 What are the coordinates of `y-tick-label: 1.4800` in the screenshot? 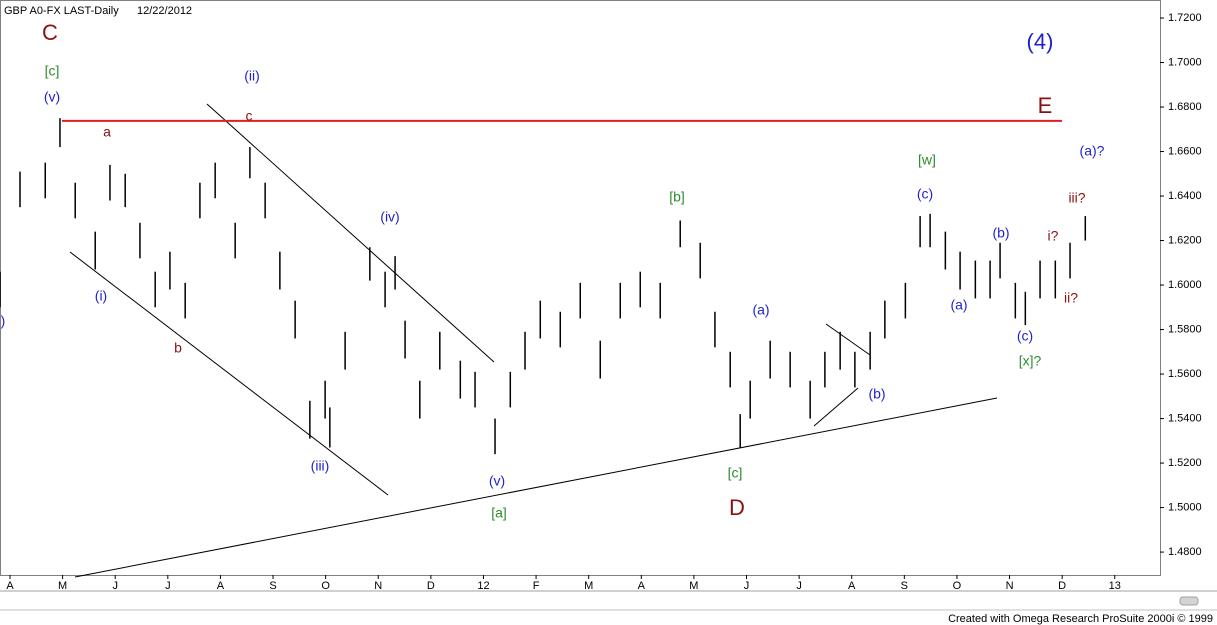 It's located at (1185, 552).